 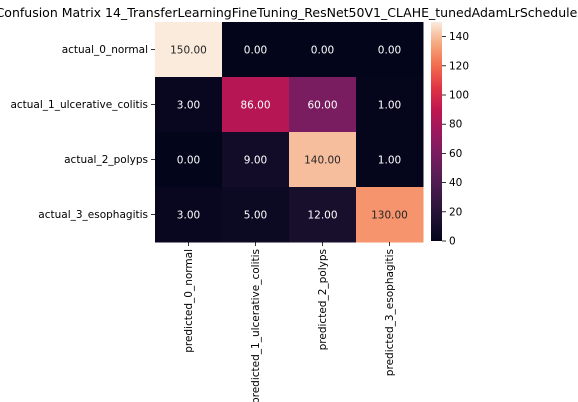 I want to click on row-label: actual_2_polyps, so click(x=106, y=160).